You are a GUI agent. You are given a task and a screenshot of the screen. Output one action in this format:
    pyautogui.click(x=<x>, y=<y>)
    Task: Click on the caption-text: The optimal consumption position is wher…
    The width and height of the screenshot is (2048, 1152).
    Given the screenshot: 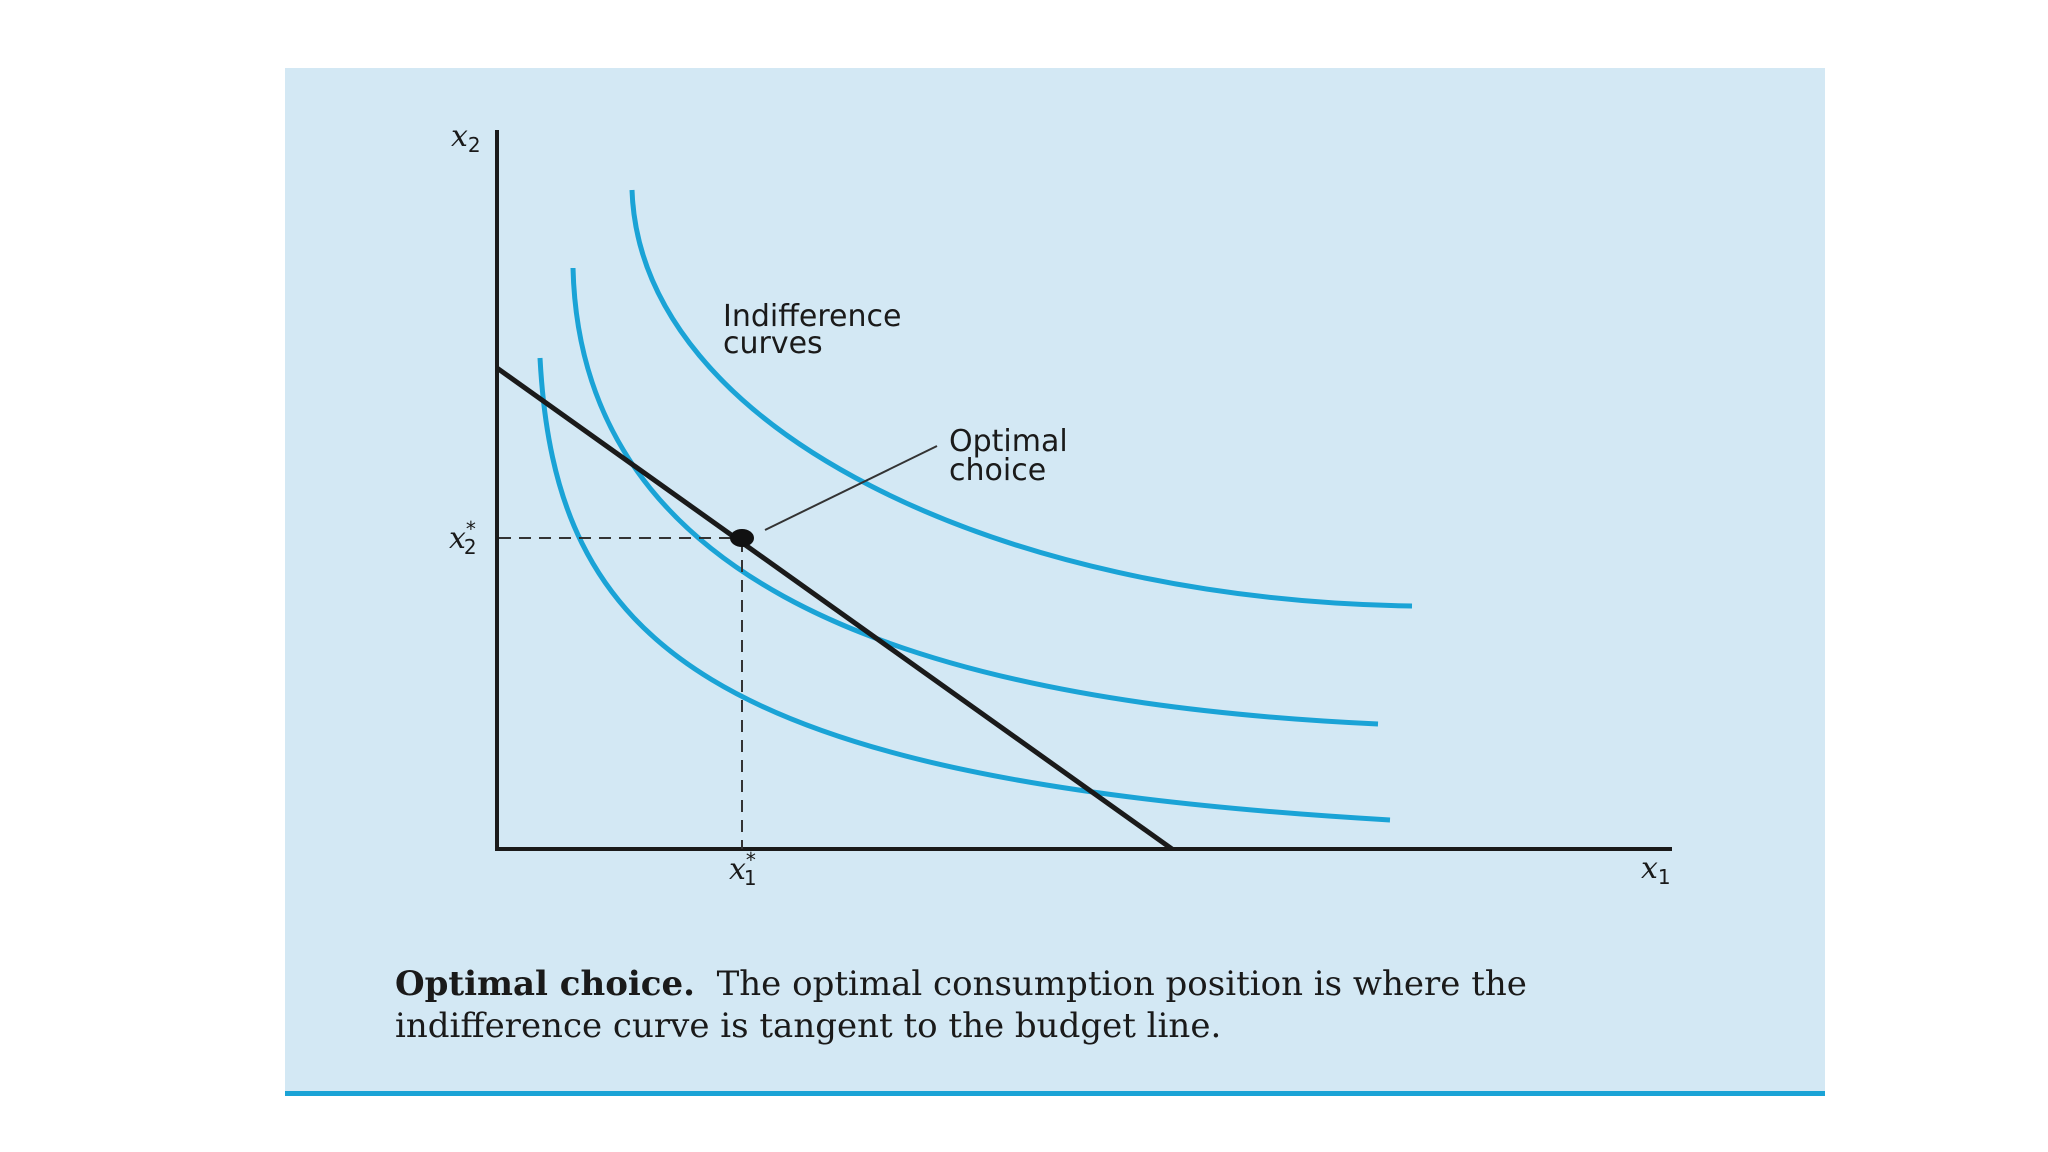 What is the action you would take?
    pyautogui.click(x=961, y=1005)
    